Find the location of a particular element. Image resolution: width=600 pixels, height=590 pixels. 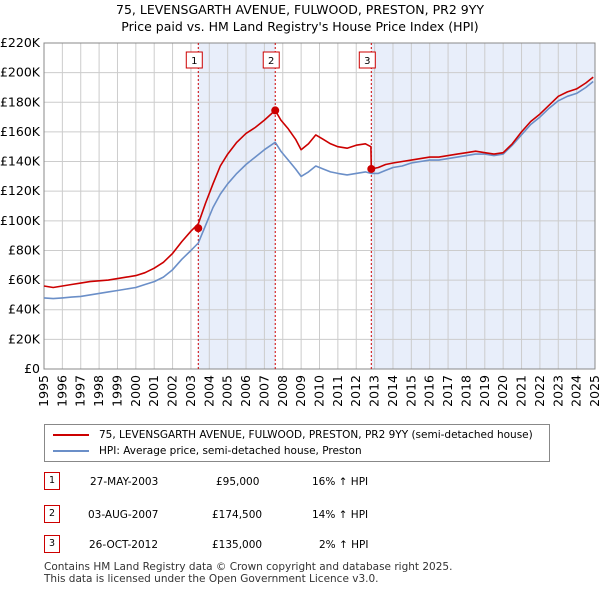

x-tick-label: 2019 is located at coordinates (484, 391).